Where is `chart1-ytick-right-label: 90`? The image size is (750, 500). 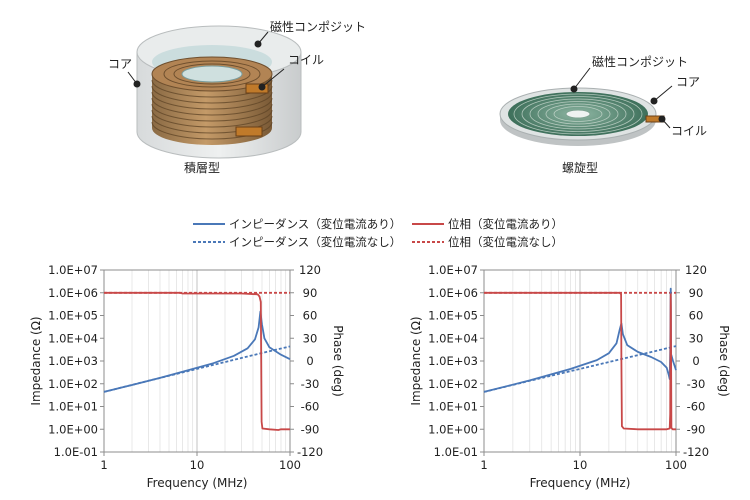
chart1-ytick-right-label: 90 is located at coordinates (310, 293).